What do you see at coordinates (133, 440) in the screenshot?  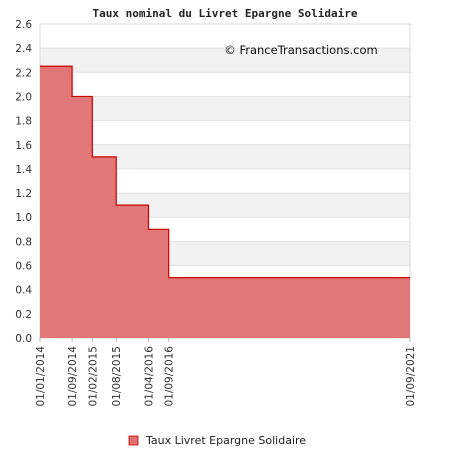 I see `legend-swatch` at bounding box center [133, 440].